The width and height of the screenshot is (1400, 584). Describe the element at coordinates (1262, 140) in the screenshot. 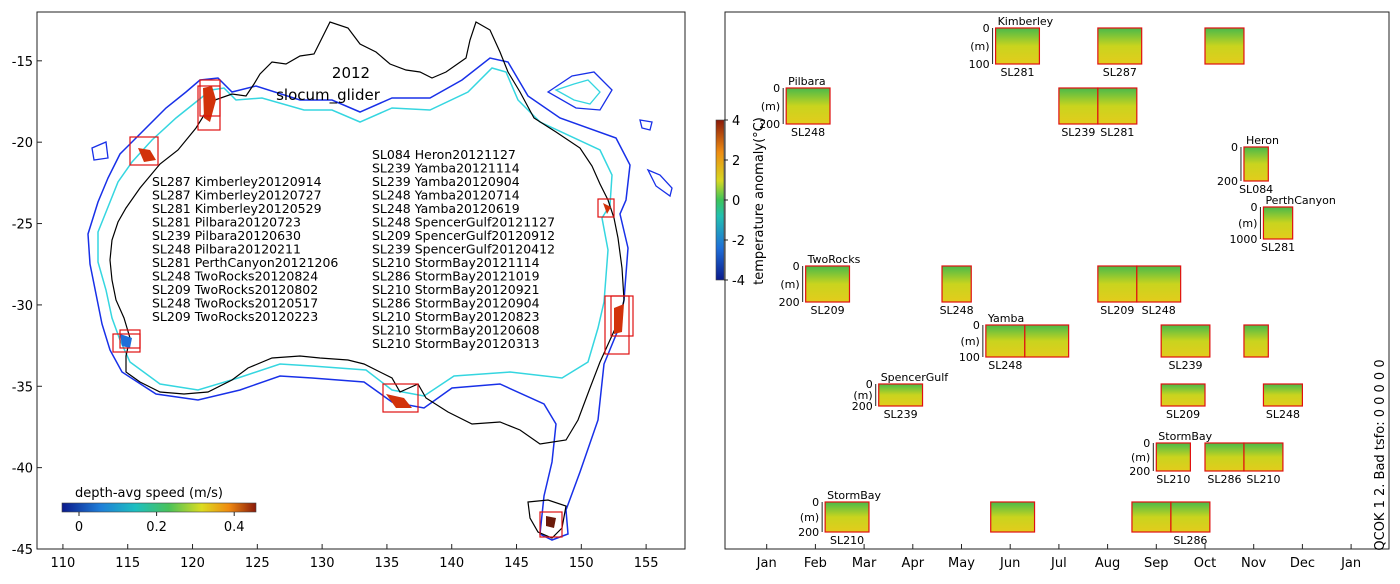

I see `section-group-title: Heron` at that location.